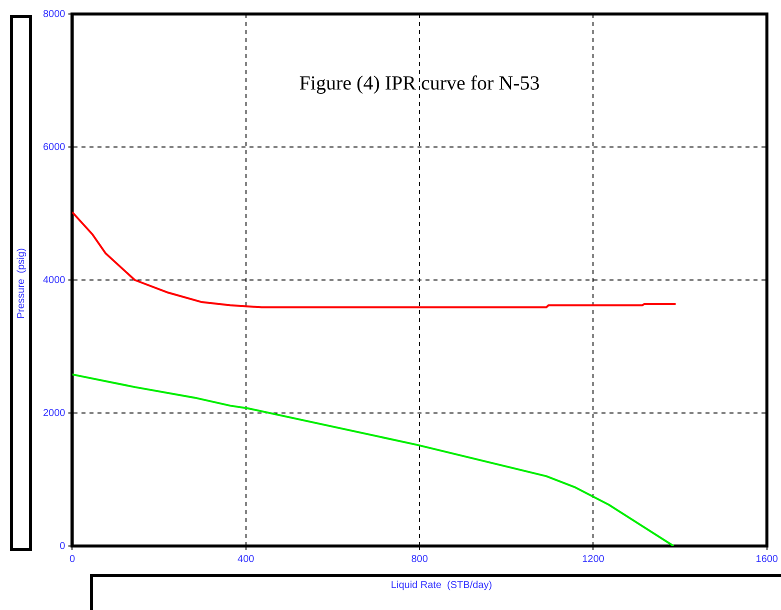 Image resolution: width=781 pixels, height=610 pixels. What do you see at coordinates (246, 559) in the screenshot?
I see `x-tick-label: 400` at bounding box center [246, 559].